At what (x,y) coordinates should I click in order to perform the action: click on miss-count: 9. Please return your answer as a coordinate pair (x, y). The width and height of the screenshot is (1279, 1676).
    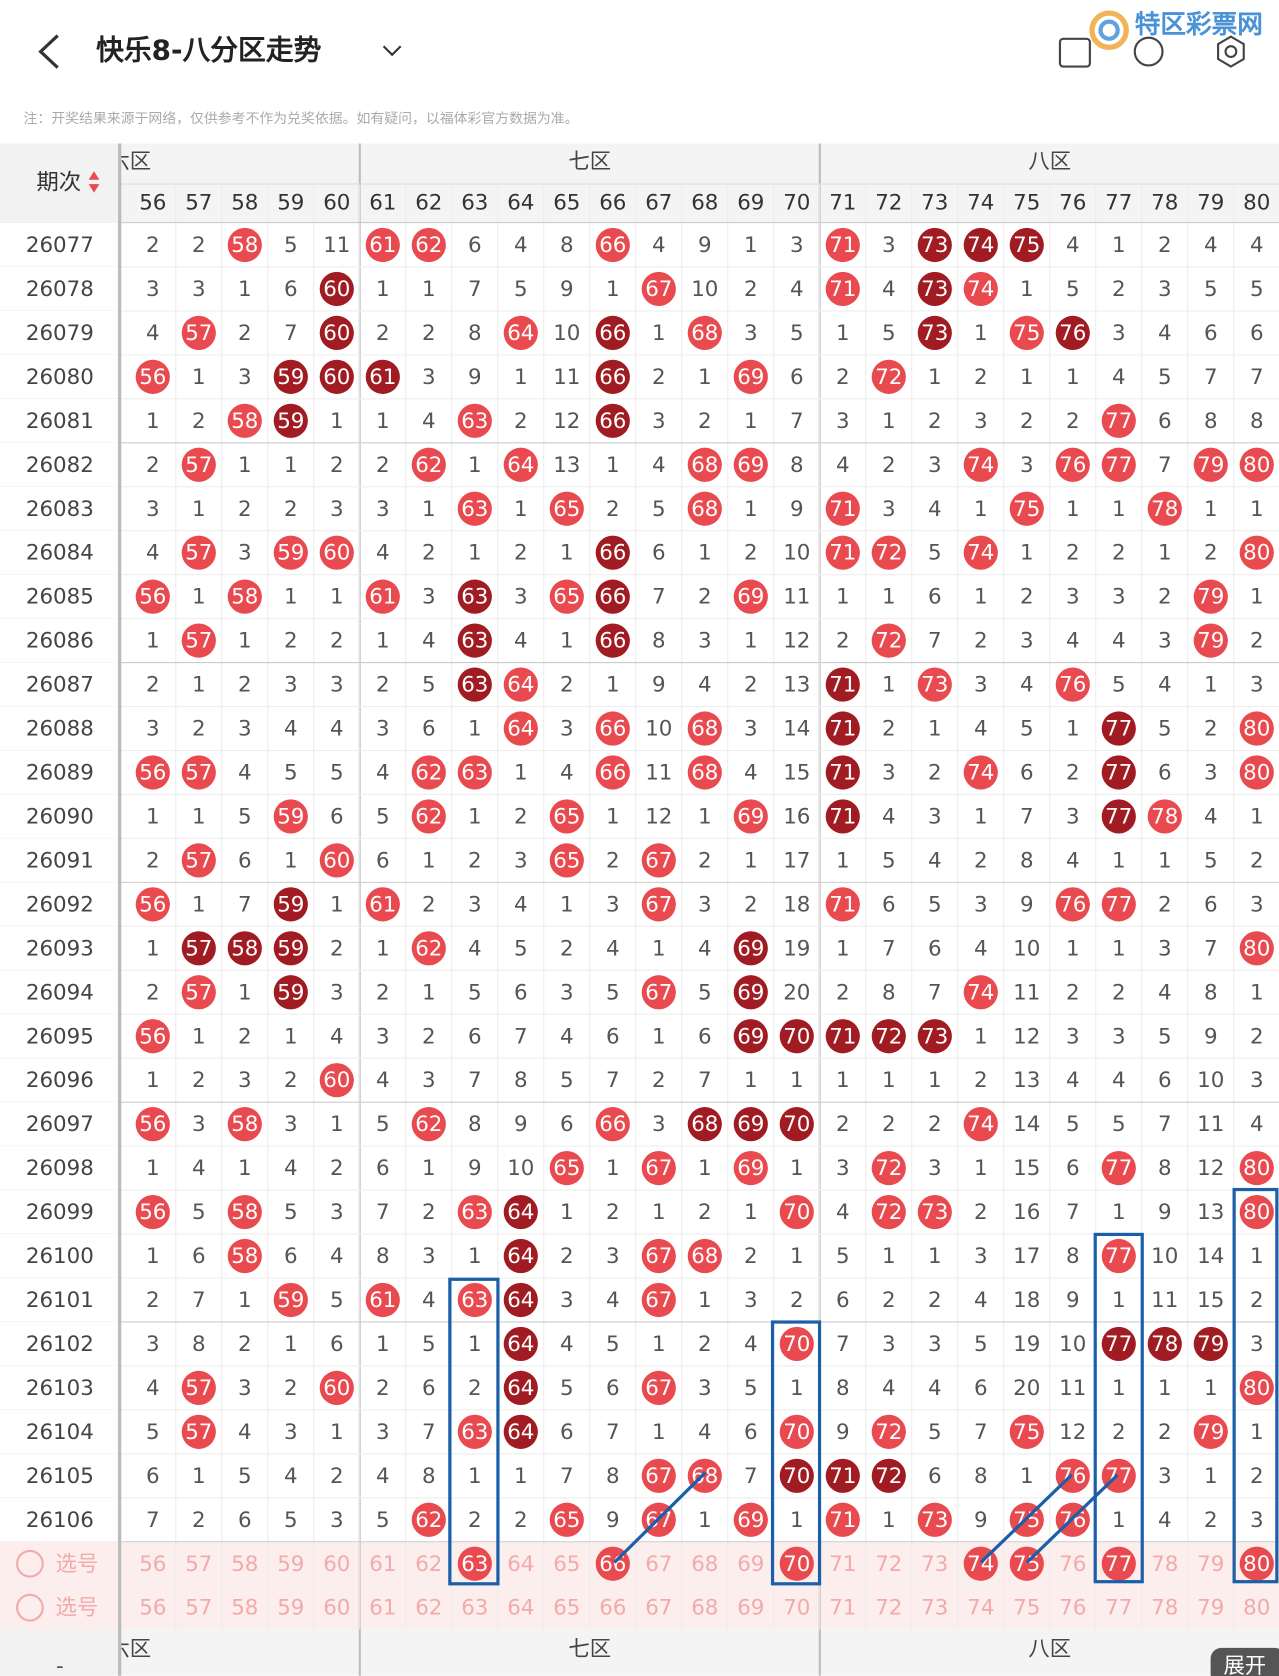
    Looking at the image, I should click on (981, 1520).